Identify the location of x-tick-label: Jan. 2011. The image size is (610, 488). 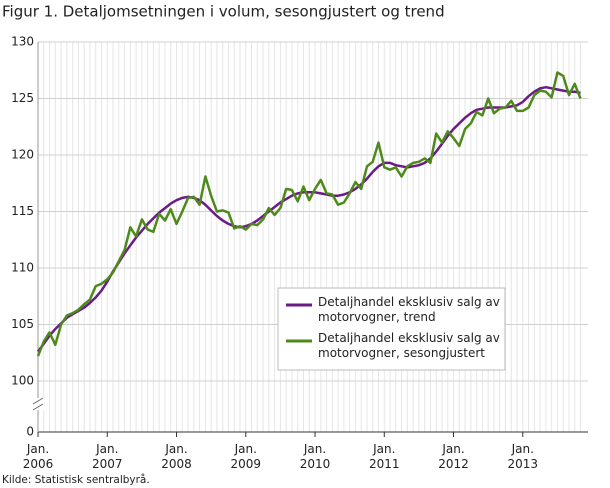
(384, 456).